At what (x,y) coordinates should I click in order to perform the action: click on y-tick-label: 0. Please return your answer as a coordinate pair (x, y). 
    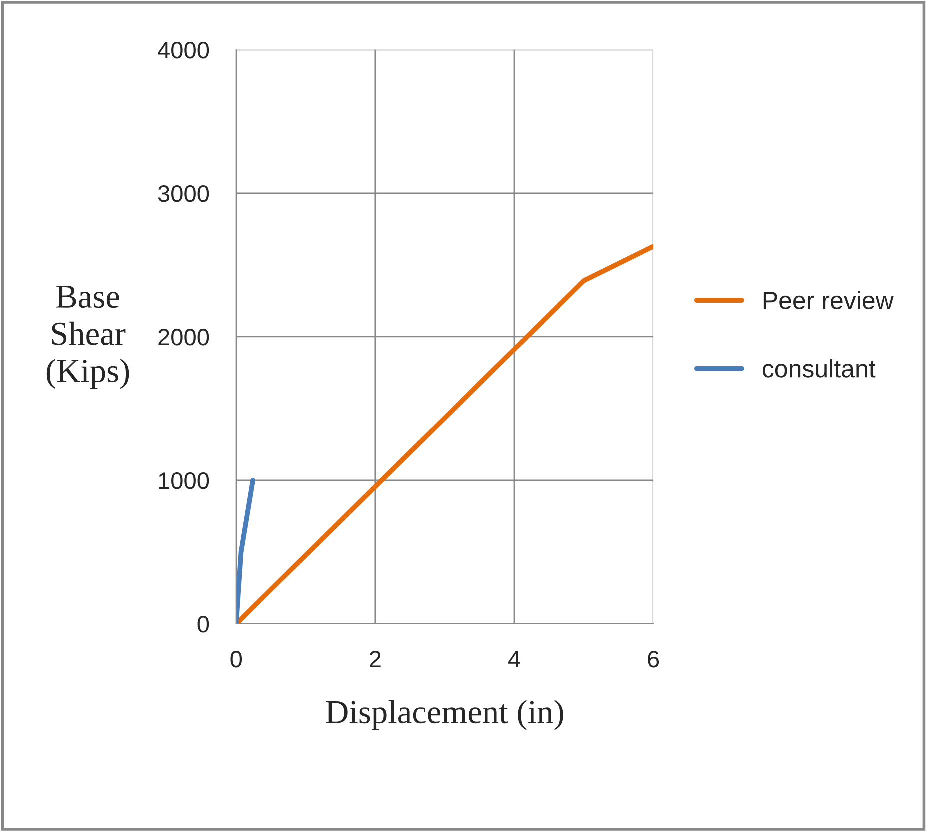
    Looking at the image, I should click on (204, 624).